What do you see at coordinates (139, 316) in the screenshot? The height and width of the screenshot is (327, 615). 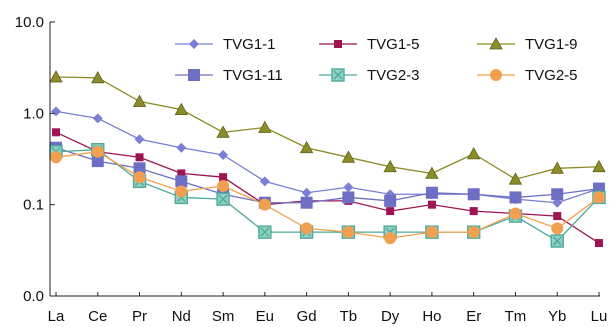 I see `x-tick-label: Pr` at bounding box center [139, 316].